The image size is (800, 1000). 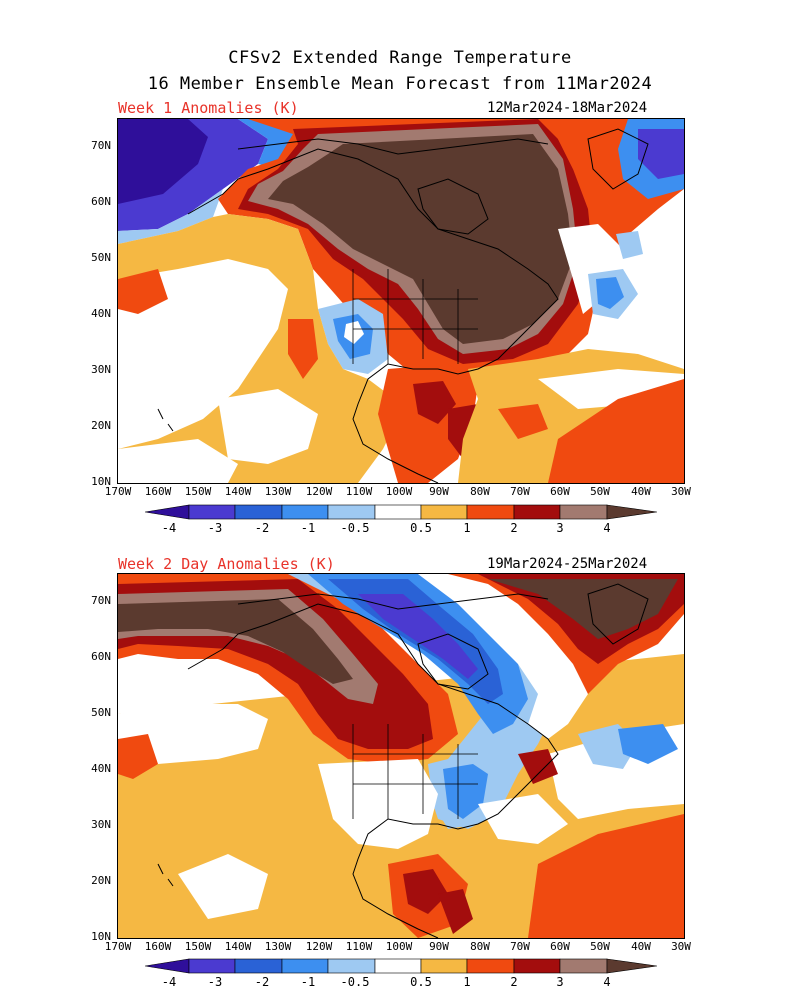 What do you see at coordinates (567, 564) in the screenshot?
I see `panel-2-dates: 19Mar2024-25Mar2024` at bounding box center [567, 564].